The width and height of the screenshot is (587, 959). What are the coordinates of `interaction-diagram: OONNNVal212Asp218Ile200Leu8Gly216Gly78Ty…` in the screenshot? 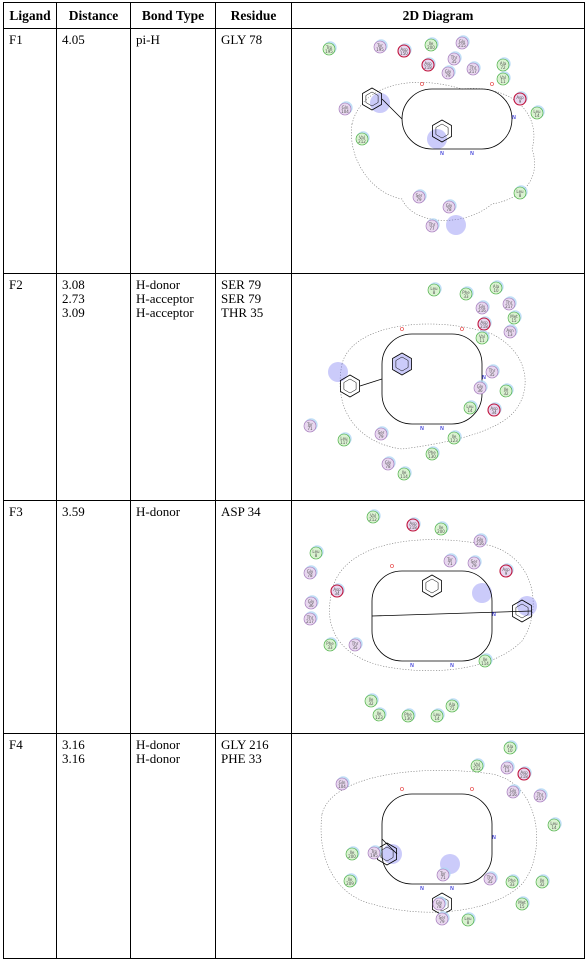 It's located at (420, 616).